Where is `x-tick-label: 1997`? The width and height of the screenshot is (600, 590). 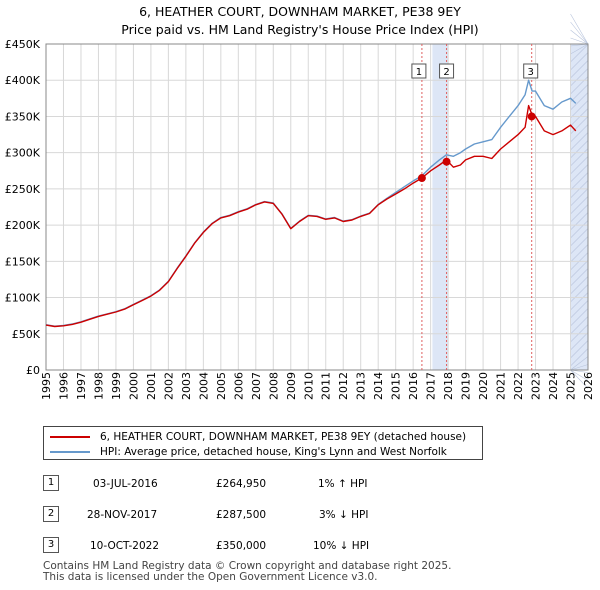 x-tick-label: 1997 is located at coordinates (81, 386).